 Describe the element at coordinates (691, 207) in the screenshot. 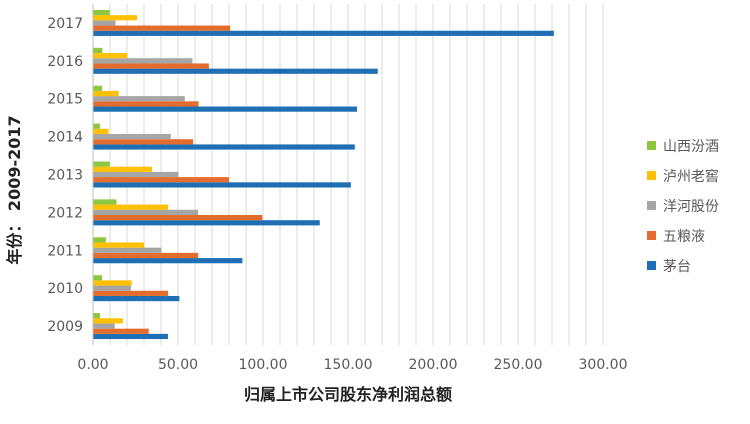

I see `legend-label: 洋河股份` at that location.